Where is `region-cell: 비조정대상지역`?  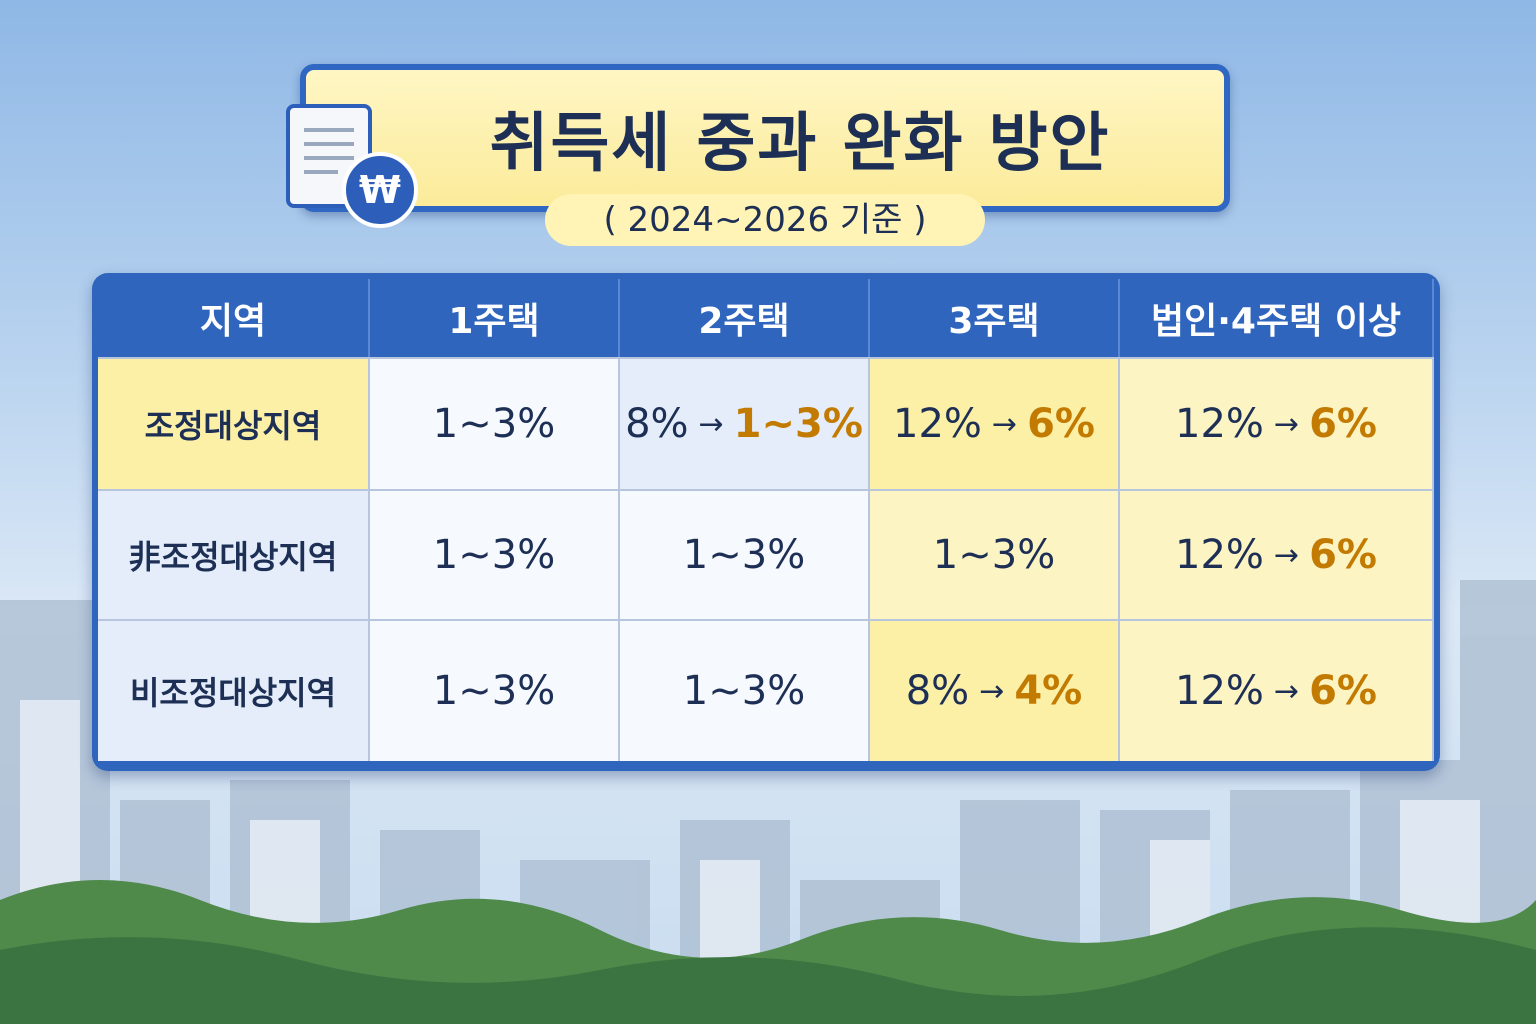
region-cell: 비조정대상지역 is located at coordinates (234, 690).